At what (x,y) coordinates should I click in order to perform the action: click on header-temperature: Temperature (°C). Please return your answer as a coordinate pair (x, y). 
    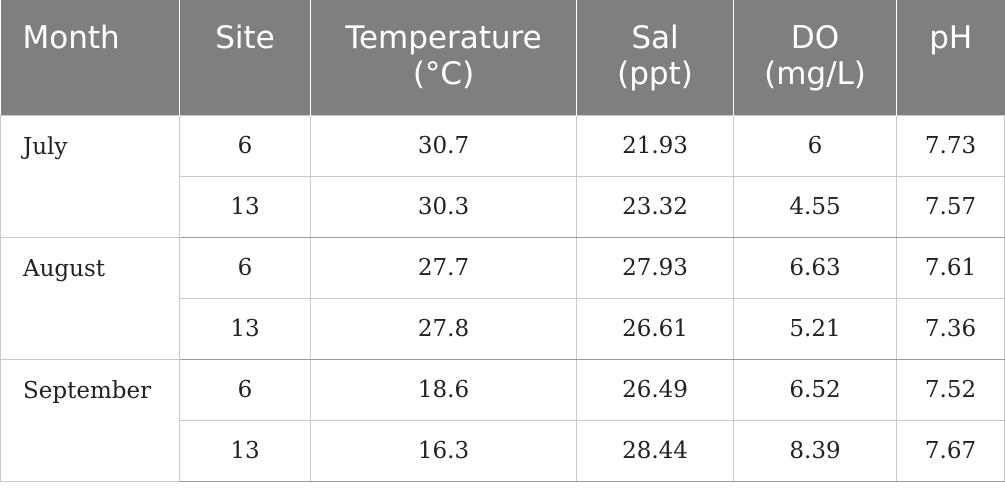
    Looking at the image, I should click on (443, 57).